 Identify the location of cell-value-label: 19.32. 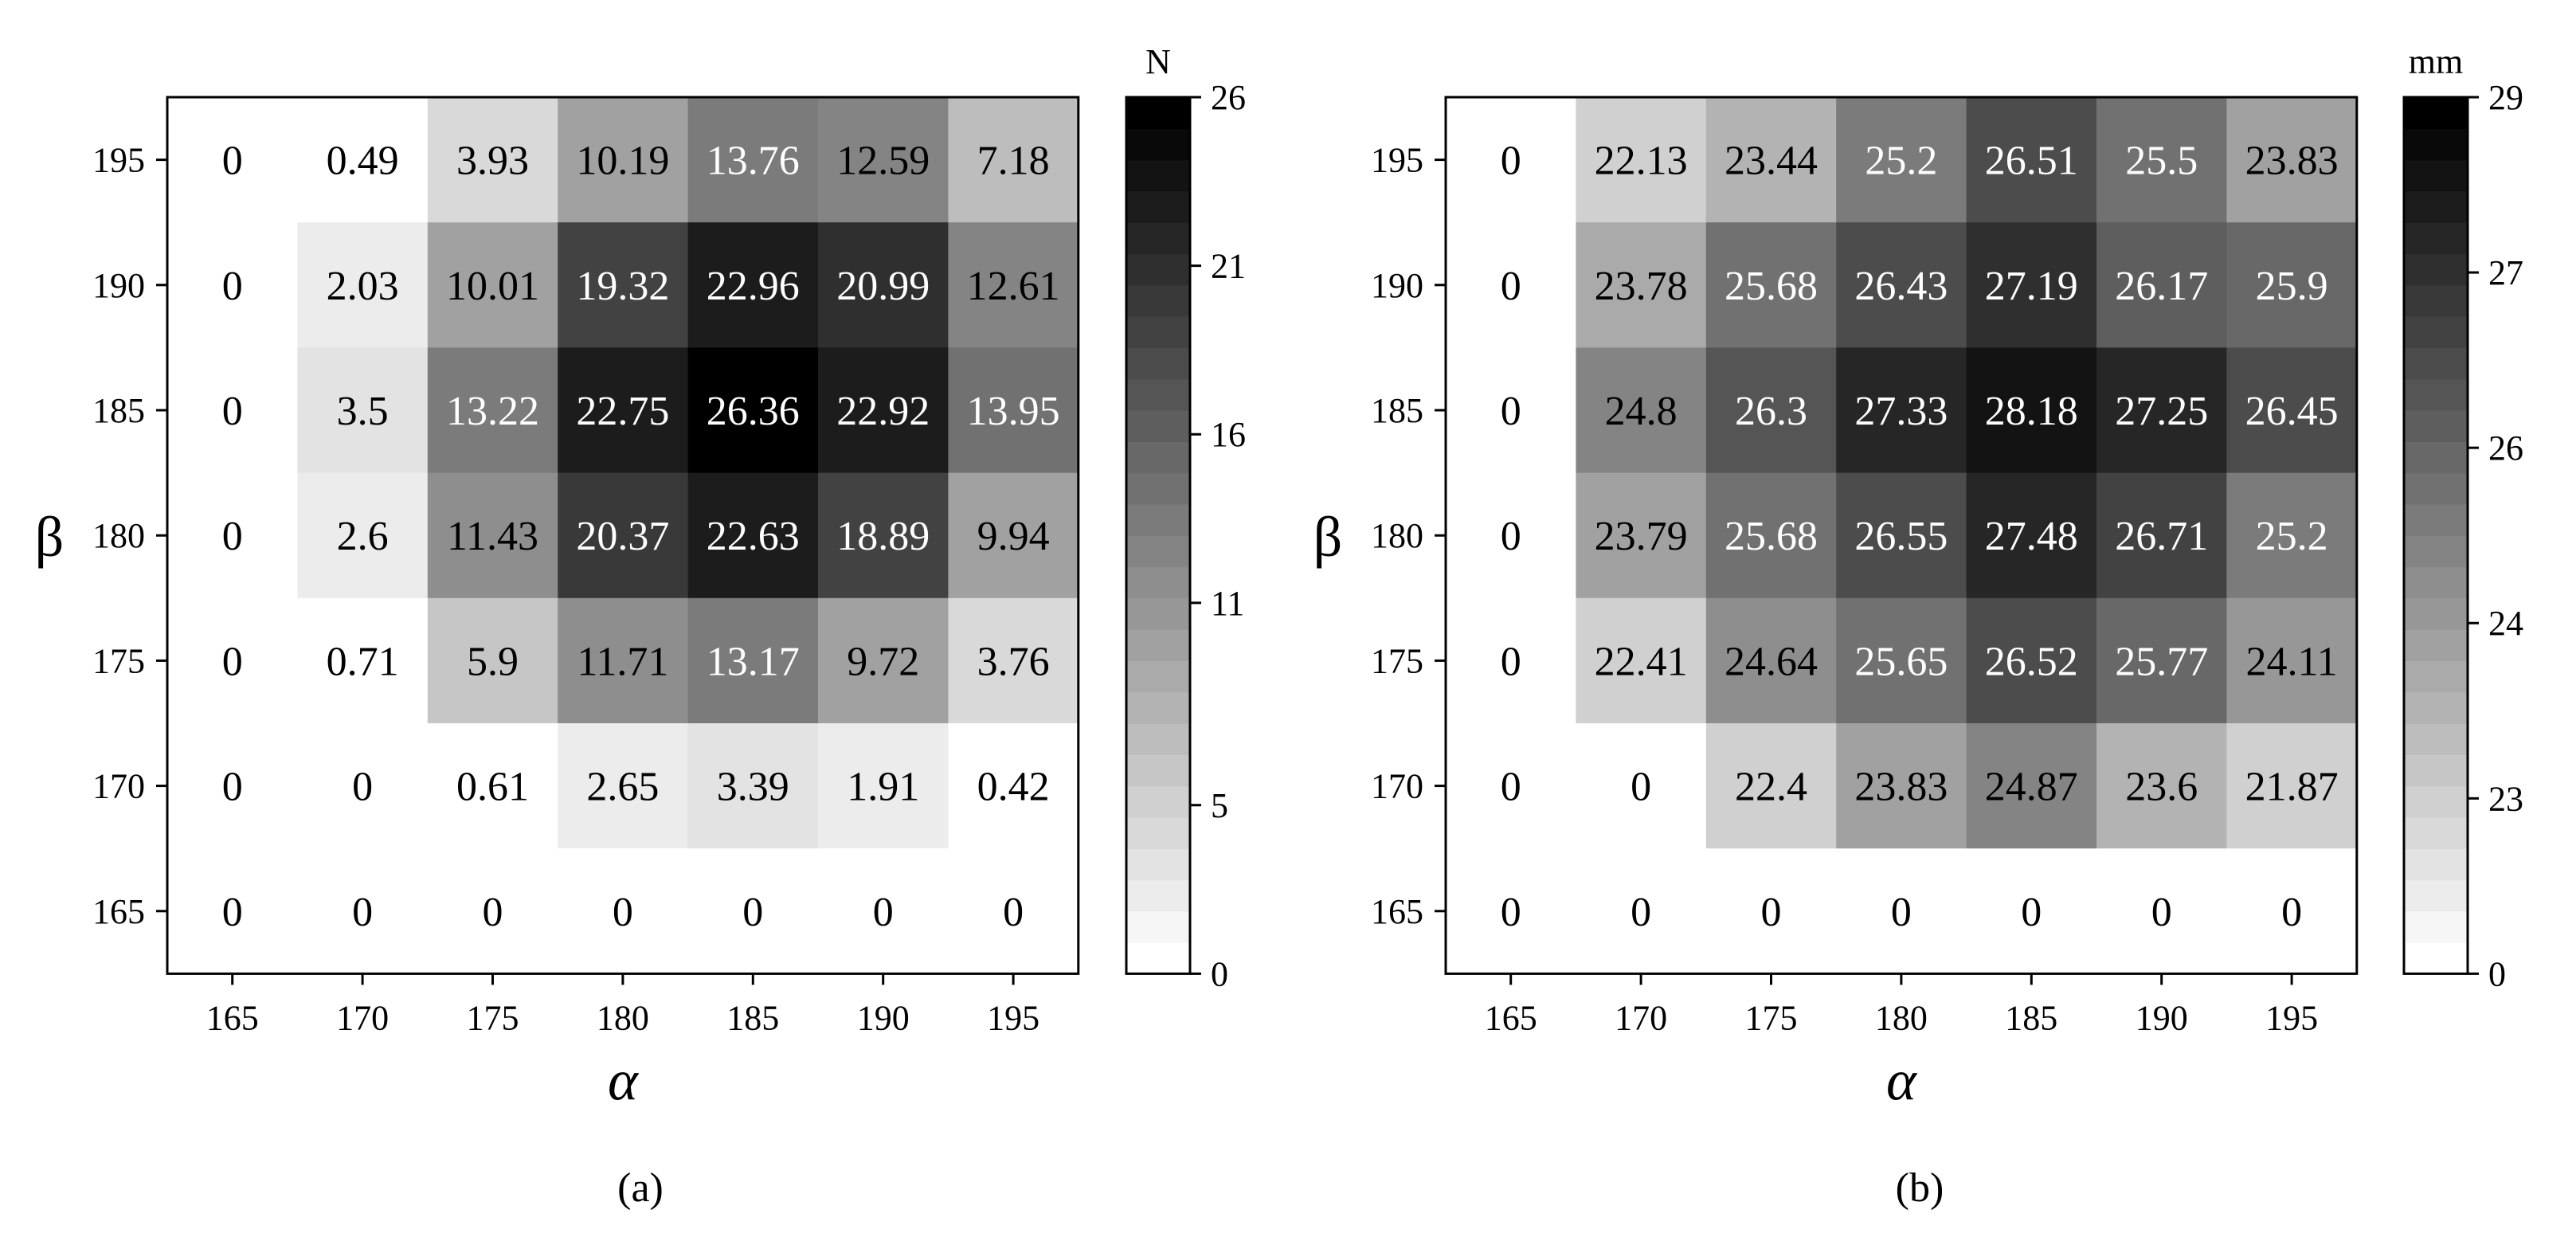
(622, 286).